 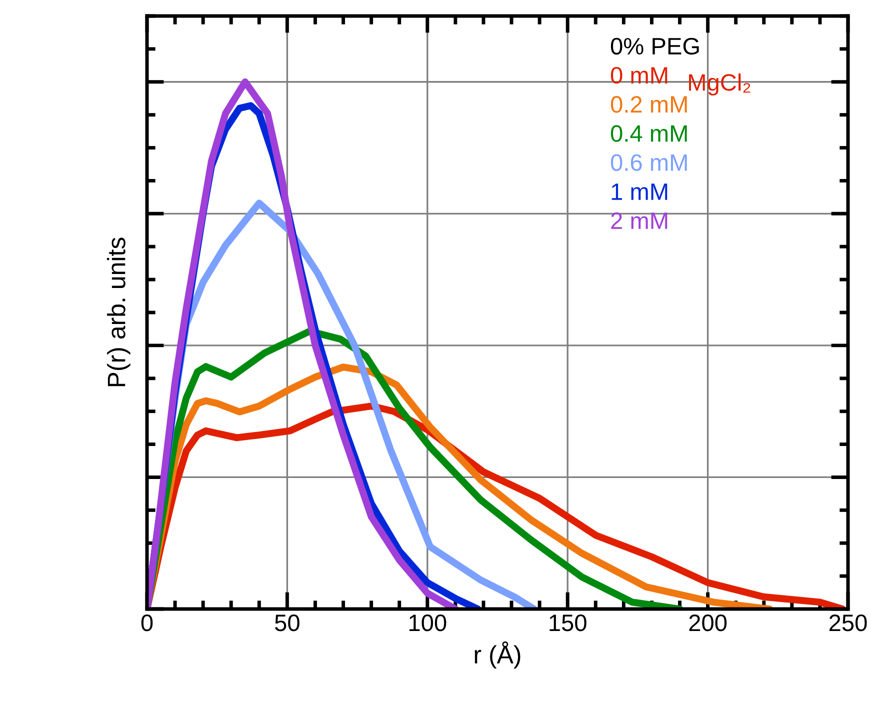 I want to click on x-tick-label: 150, so click(x=568, y=623).